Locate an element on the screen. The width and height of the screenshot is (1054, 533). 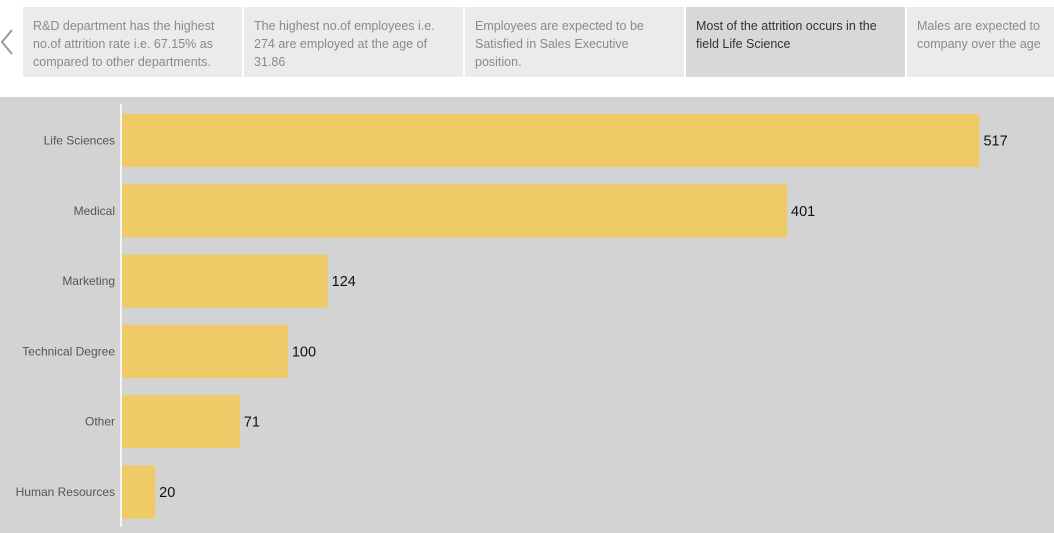
data-label: 100 is located at coordinates (304, 352).